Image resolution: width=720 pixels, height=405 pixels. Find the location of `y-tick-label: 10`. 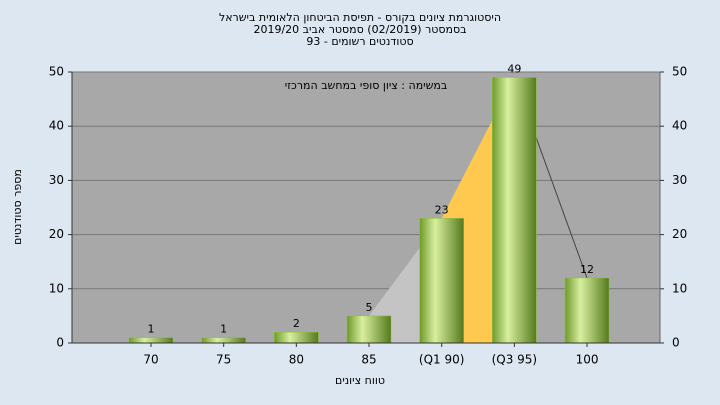

y-tick-label: 10 is located at coordinates (56, 288).